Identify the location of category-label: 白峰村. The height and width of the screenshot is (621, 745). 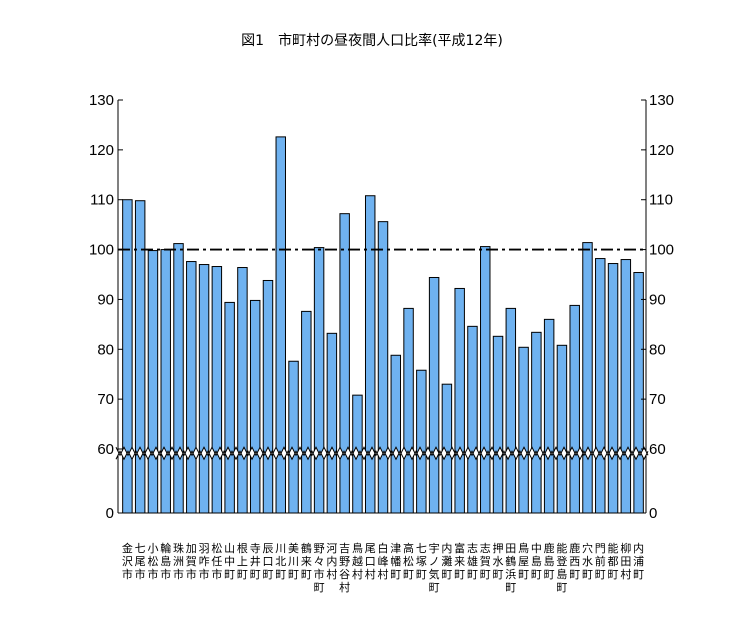
(383, 561).